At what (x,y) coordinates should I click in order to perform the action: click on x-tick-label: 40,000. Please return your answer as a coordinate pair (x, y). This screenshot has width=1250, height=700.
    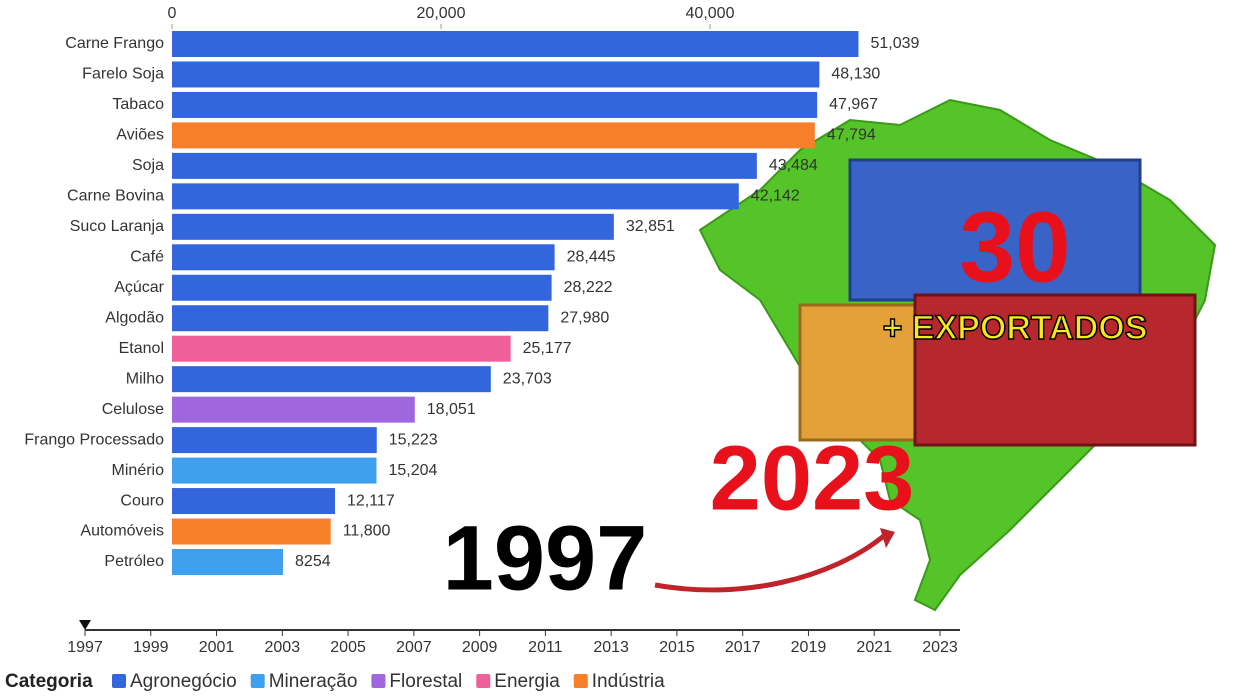
    Looking at the image, I should click on (710, 13).